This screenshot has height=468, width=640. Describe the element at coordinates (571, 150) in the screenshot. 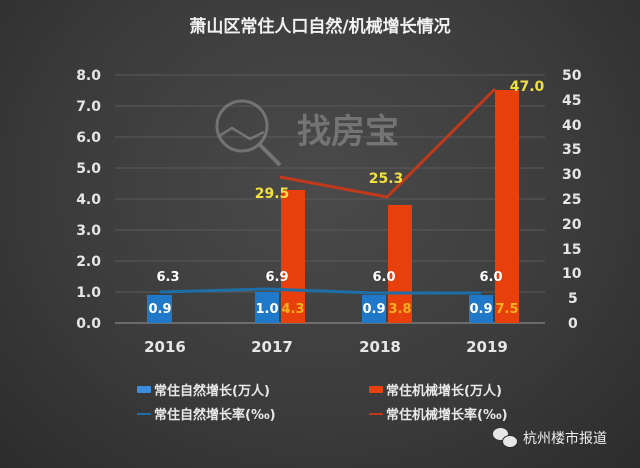

I see `right-tick: 35` at that location.